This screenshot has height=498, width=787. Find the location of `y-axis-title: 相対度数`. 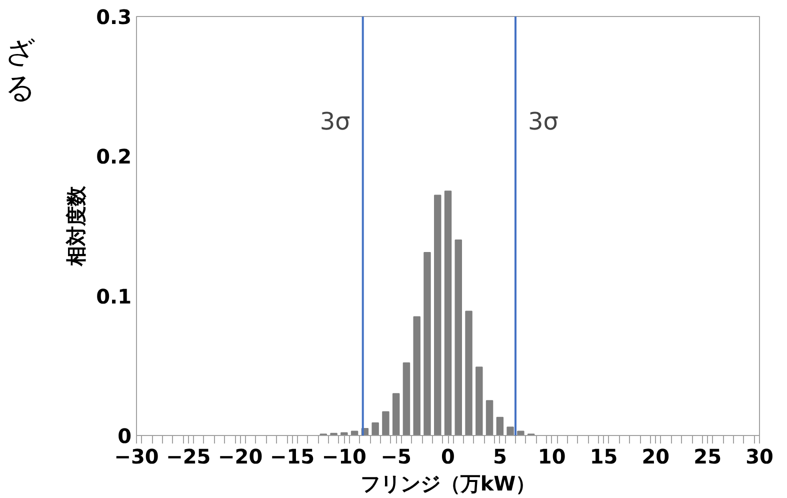

y-axis-title: 相対度数 is located at coordinates (76, 226).